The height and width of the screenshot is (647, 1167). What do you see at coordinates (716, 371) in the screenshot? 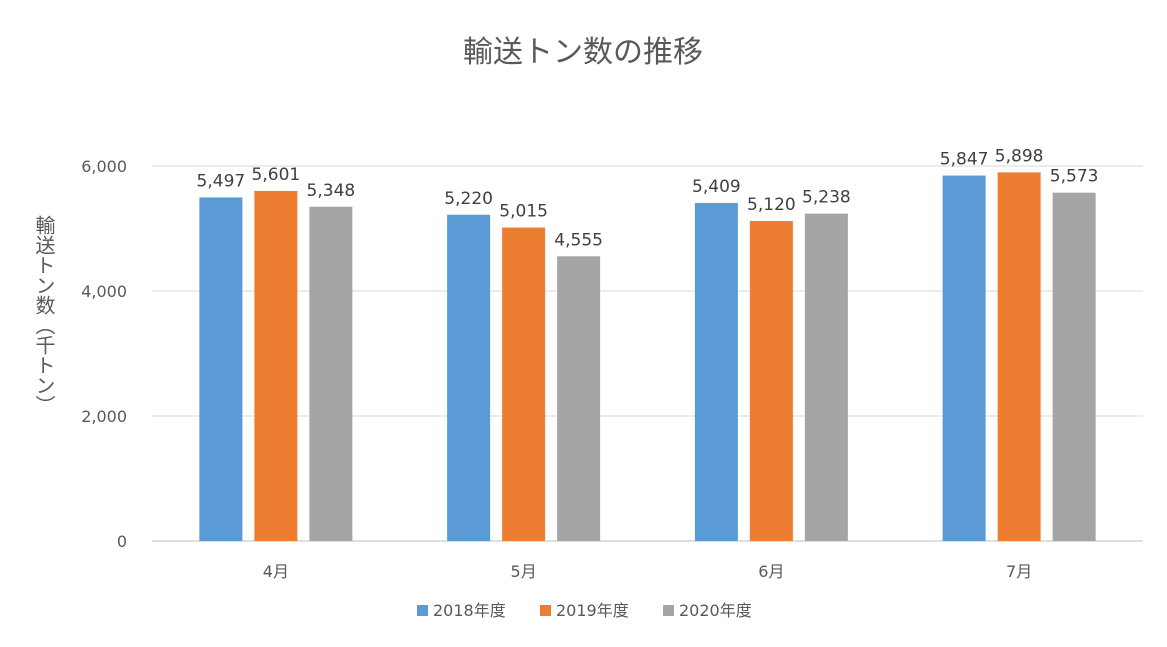
I see `bar-2018年度-6月` at bounding box center [716, 371].